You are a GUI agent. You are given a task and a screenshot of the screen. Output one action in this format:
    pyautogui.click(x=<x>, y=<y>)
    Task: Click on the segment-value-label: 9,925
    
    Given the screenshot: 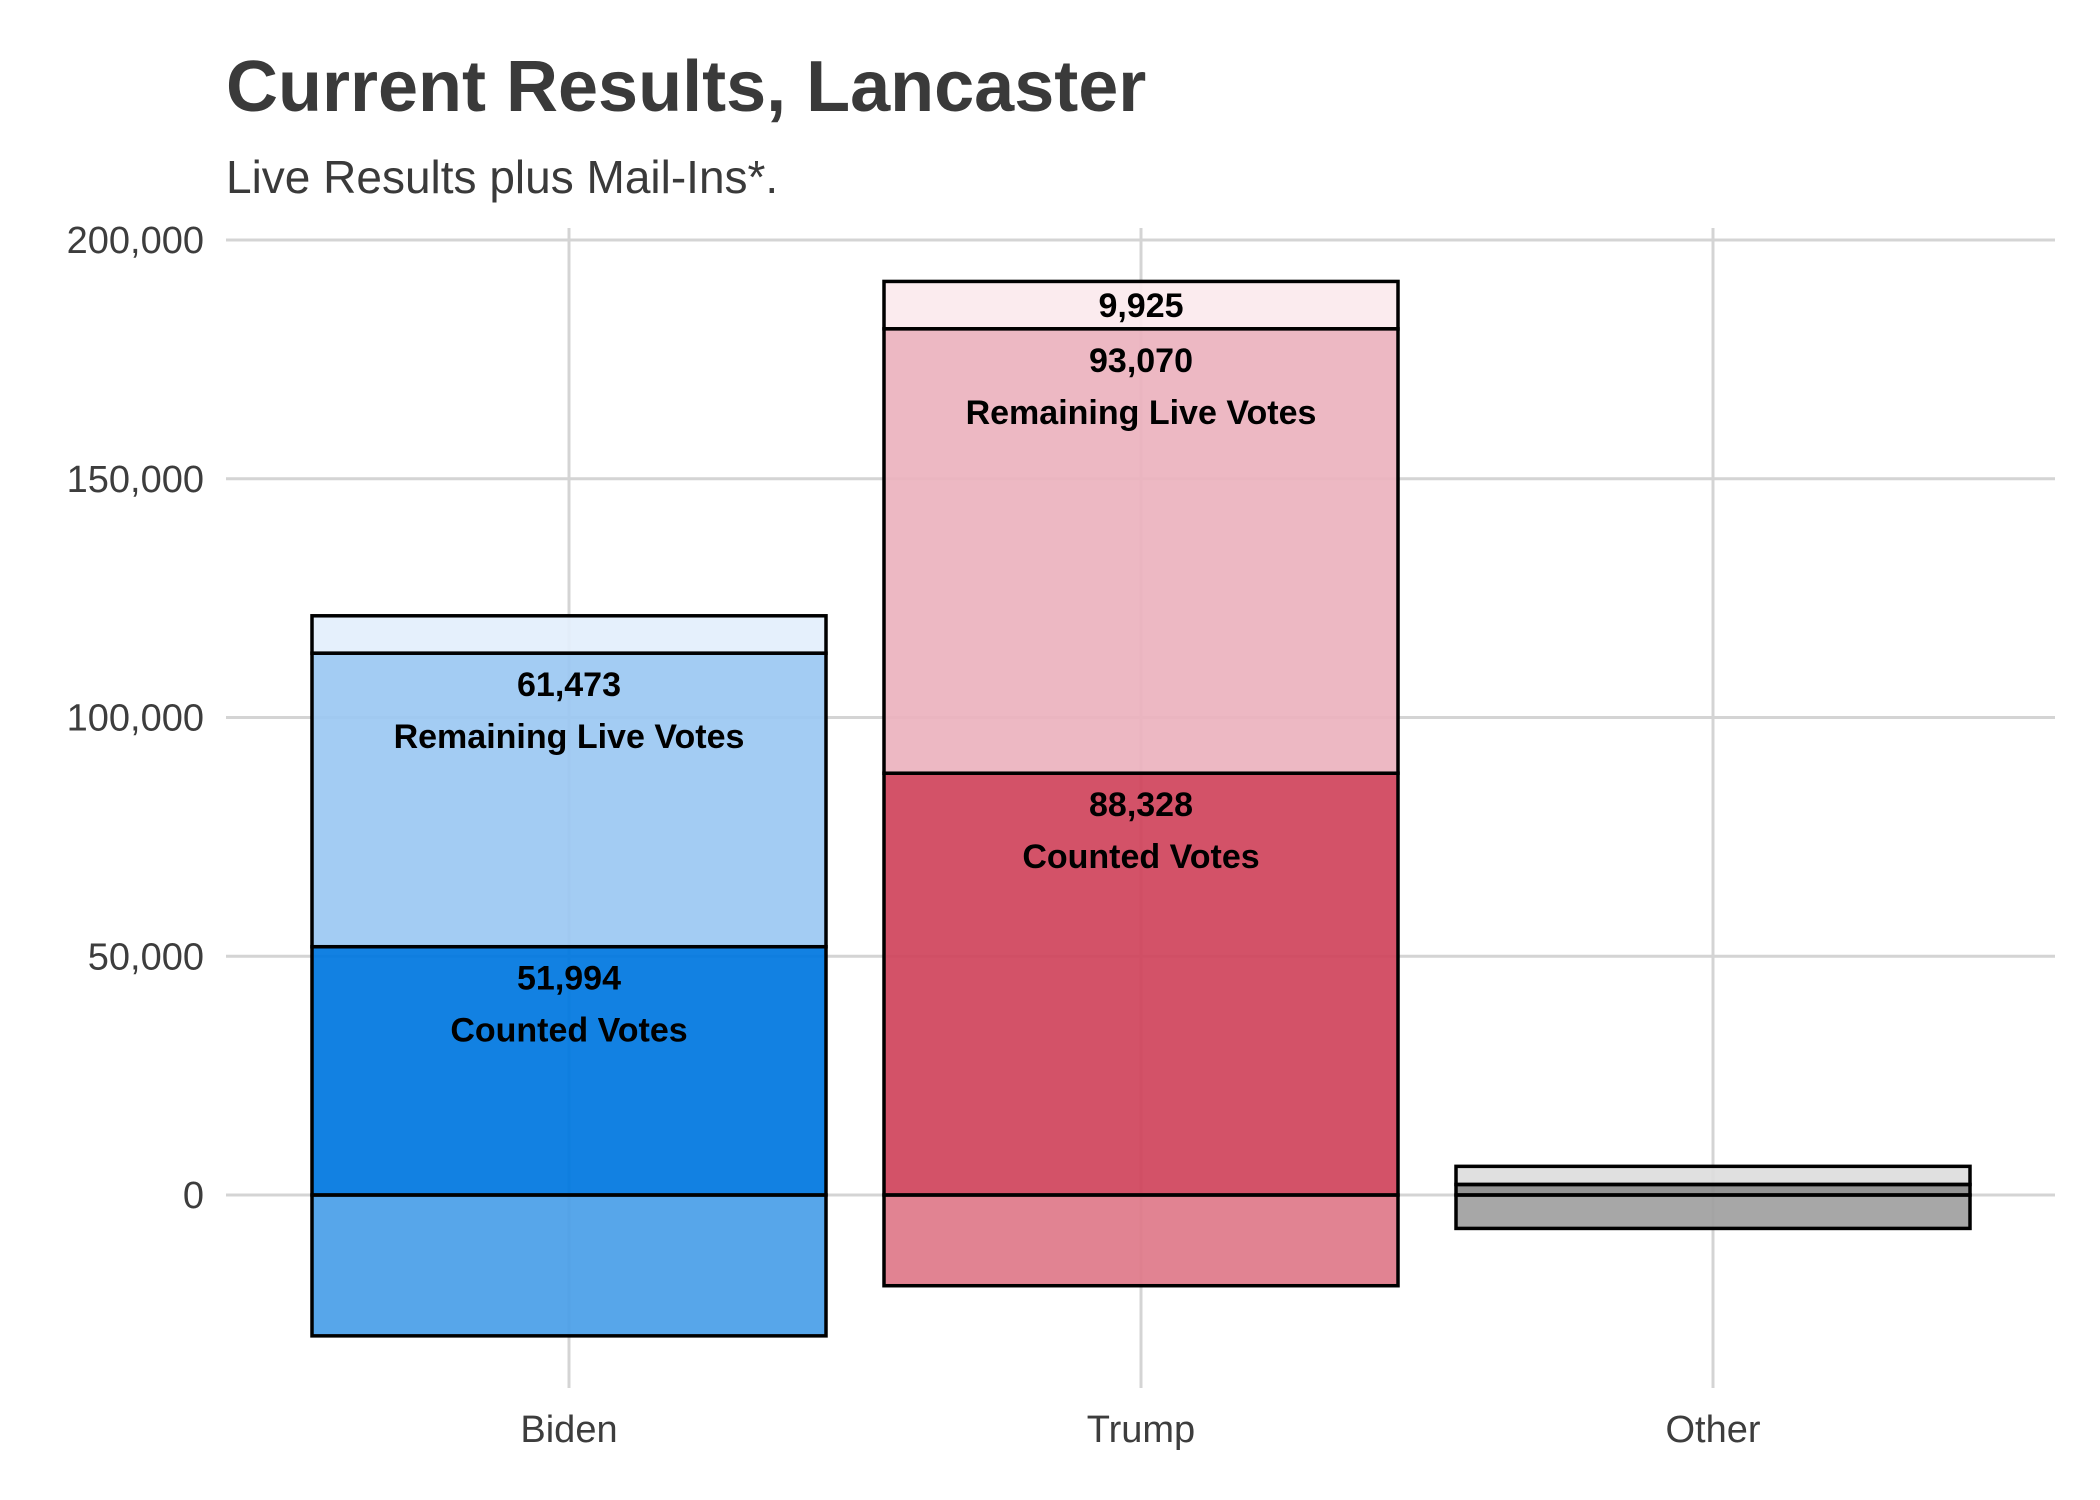 What is the action you would take?
    pyautogui.click(x=1140, y=306)
    